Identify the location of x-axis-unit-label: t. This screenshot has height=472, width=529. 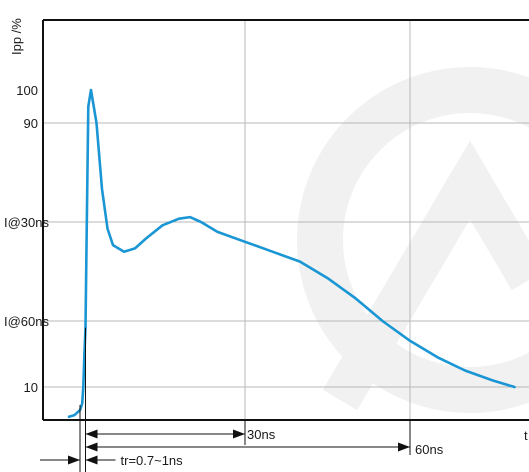
(526, 435).